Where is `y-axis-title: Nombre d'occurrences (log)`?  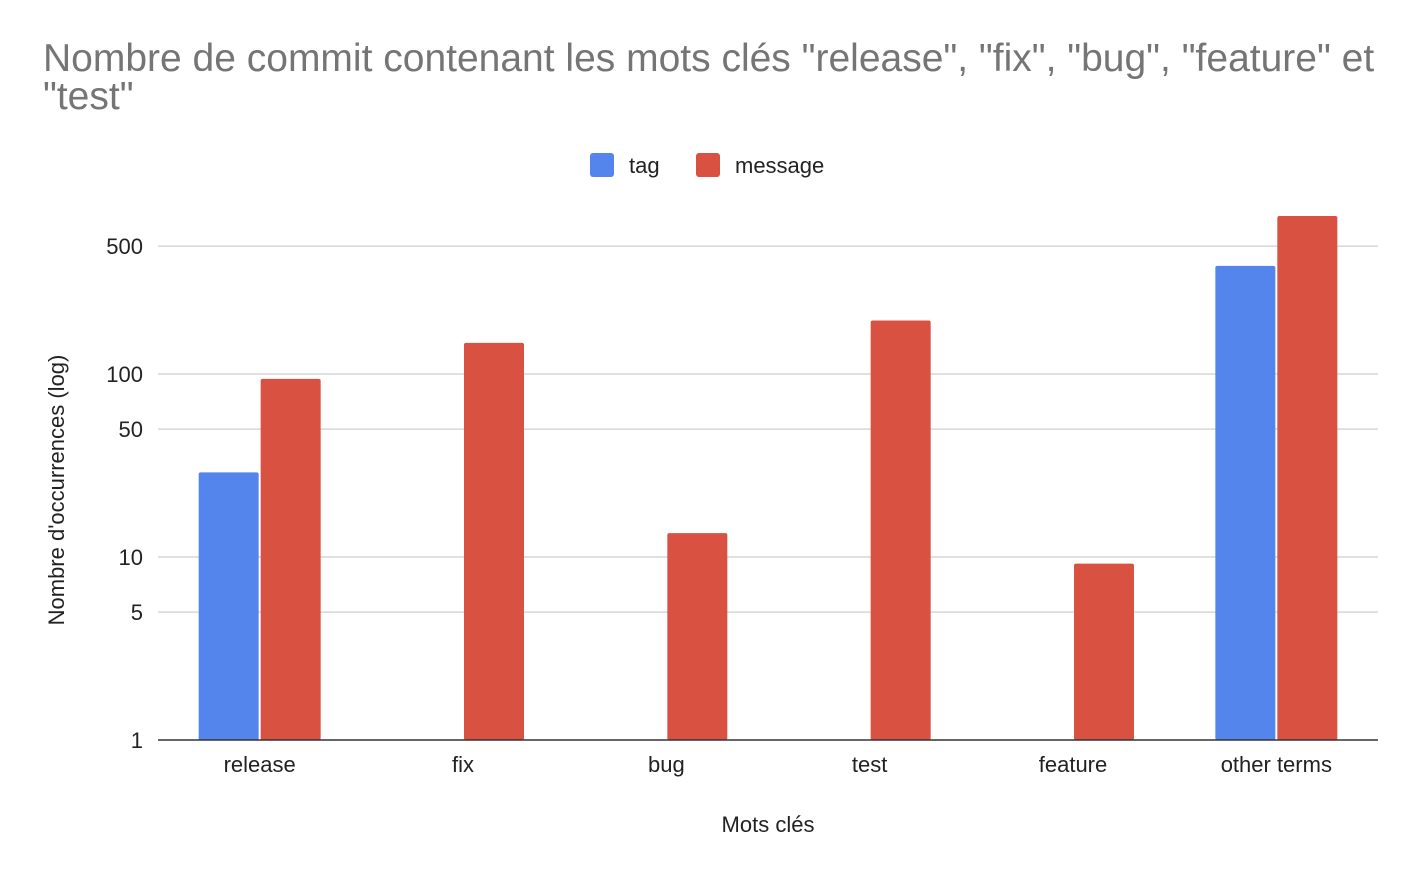
y-axis-title: Nombre d'occurrences (log) is located at coordinates (56, 490).